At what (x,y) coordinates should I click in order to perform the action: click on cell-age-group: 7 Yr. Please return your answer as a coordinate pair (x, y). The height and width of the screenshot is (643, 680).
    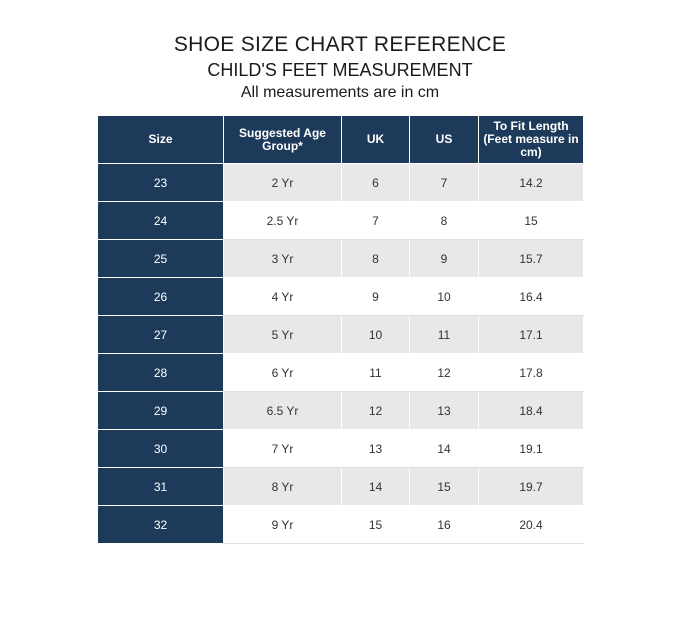
    Looking at the image, I should click on (282, 448).